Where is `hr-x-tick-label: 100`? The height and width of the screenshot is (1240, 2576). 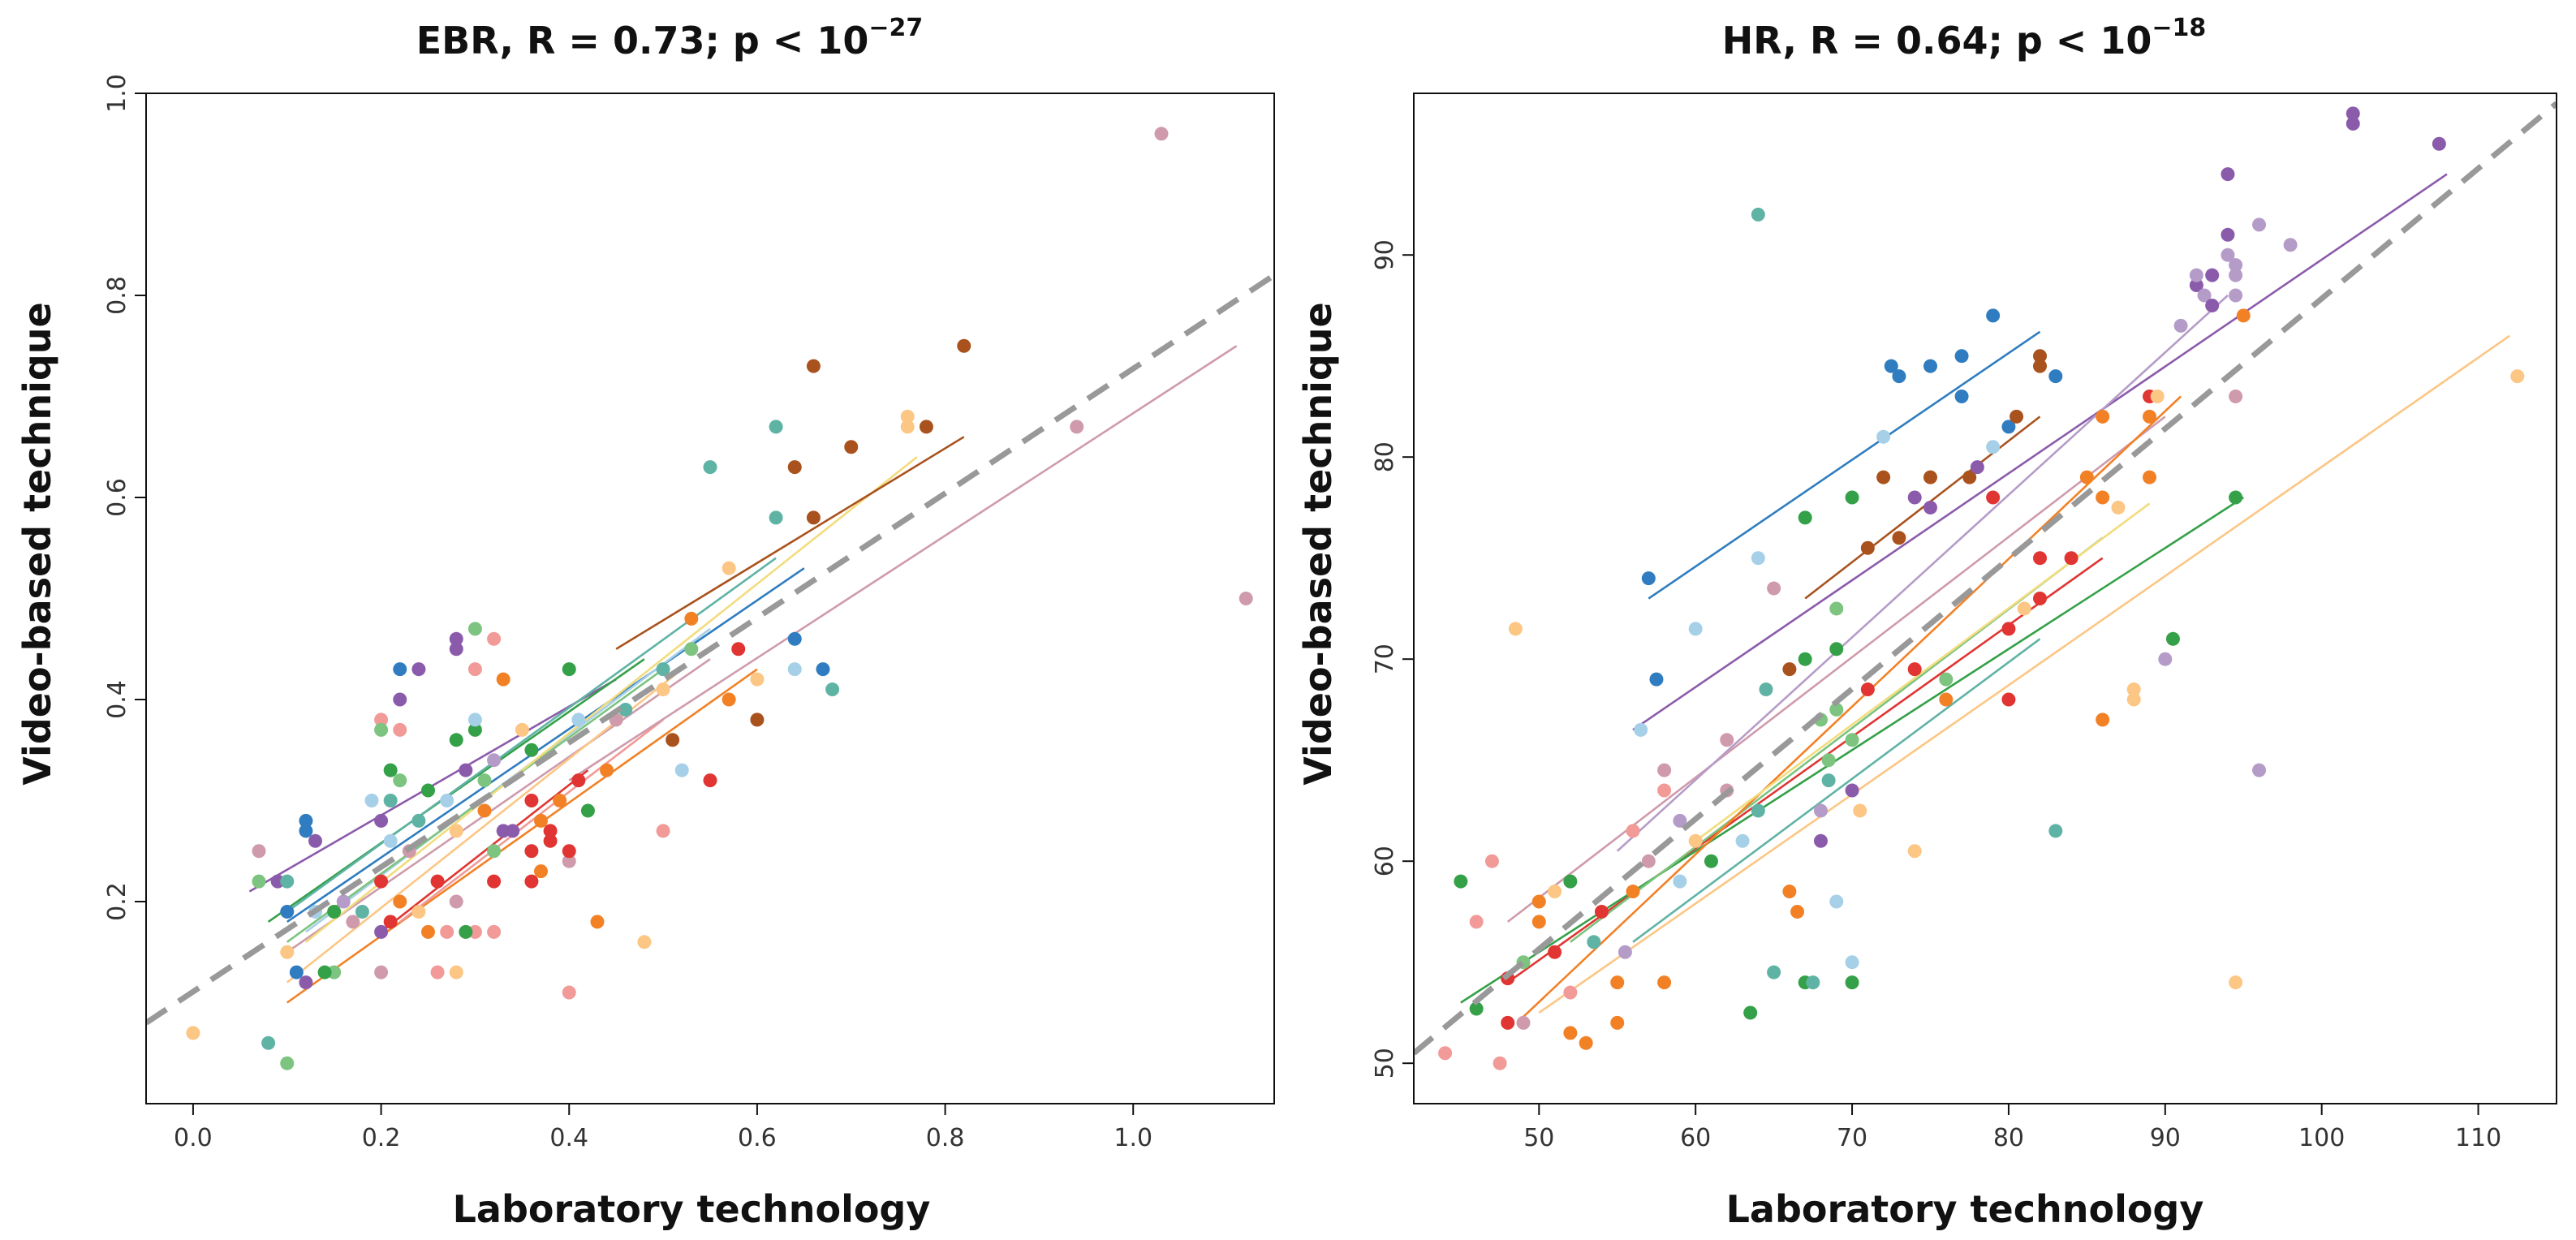 hr-x-tick-label: 100 is located at coordinates (2322, 1138).